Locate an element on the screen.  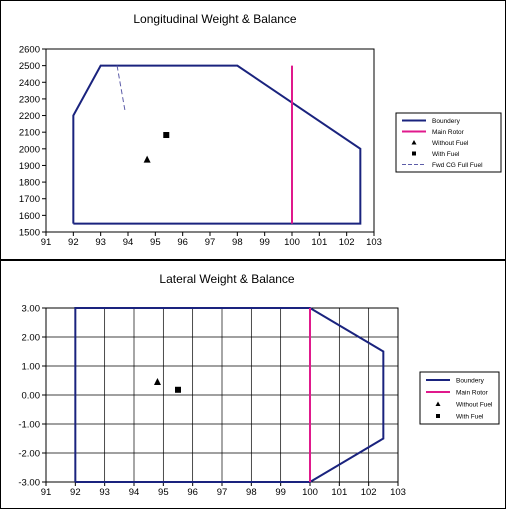
y-tick-label: 1600 is located at coordinates (29, 216).